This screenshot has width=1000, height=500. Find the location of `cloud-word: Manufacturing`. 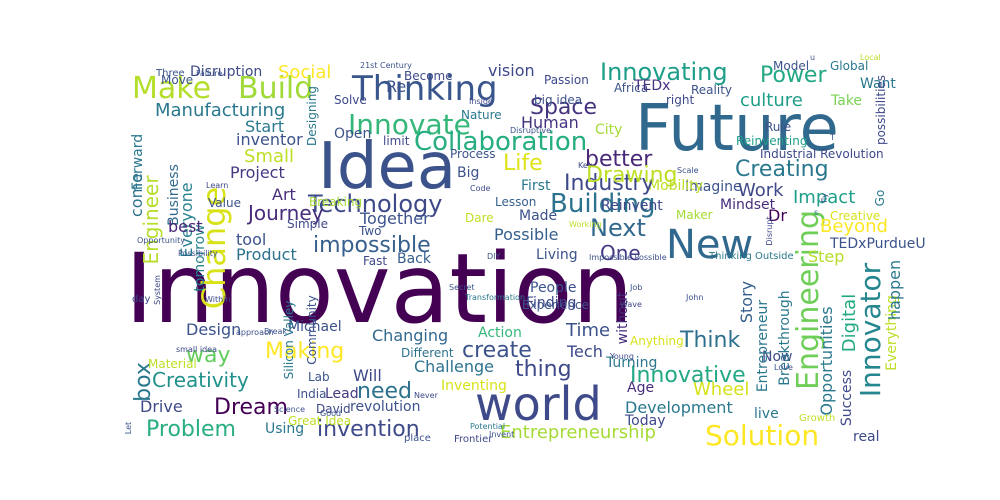

cloud-word: Manufacturing is located at coordinates (220, 110).